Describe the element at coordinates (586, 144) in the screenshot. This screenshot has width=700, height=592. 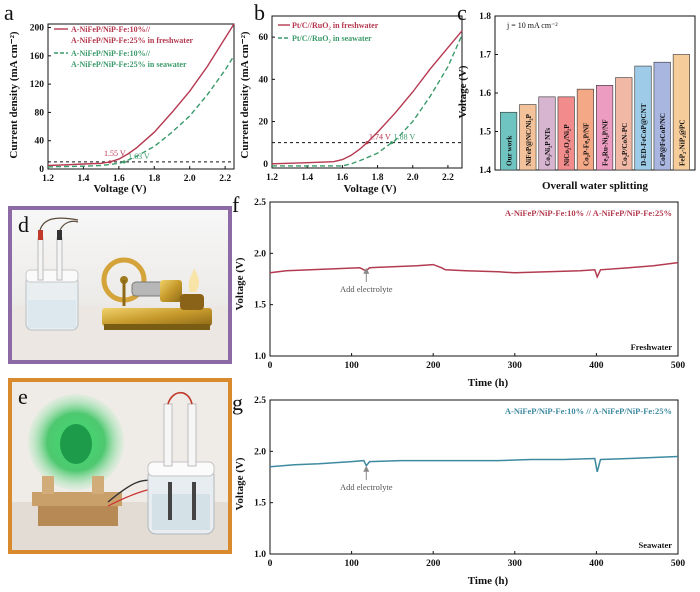
I see `bar-category-label: Co₂P-Fe₂P/NF` at that location.